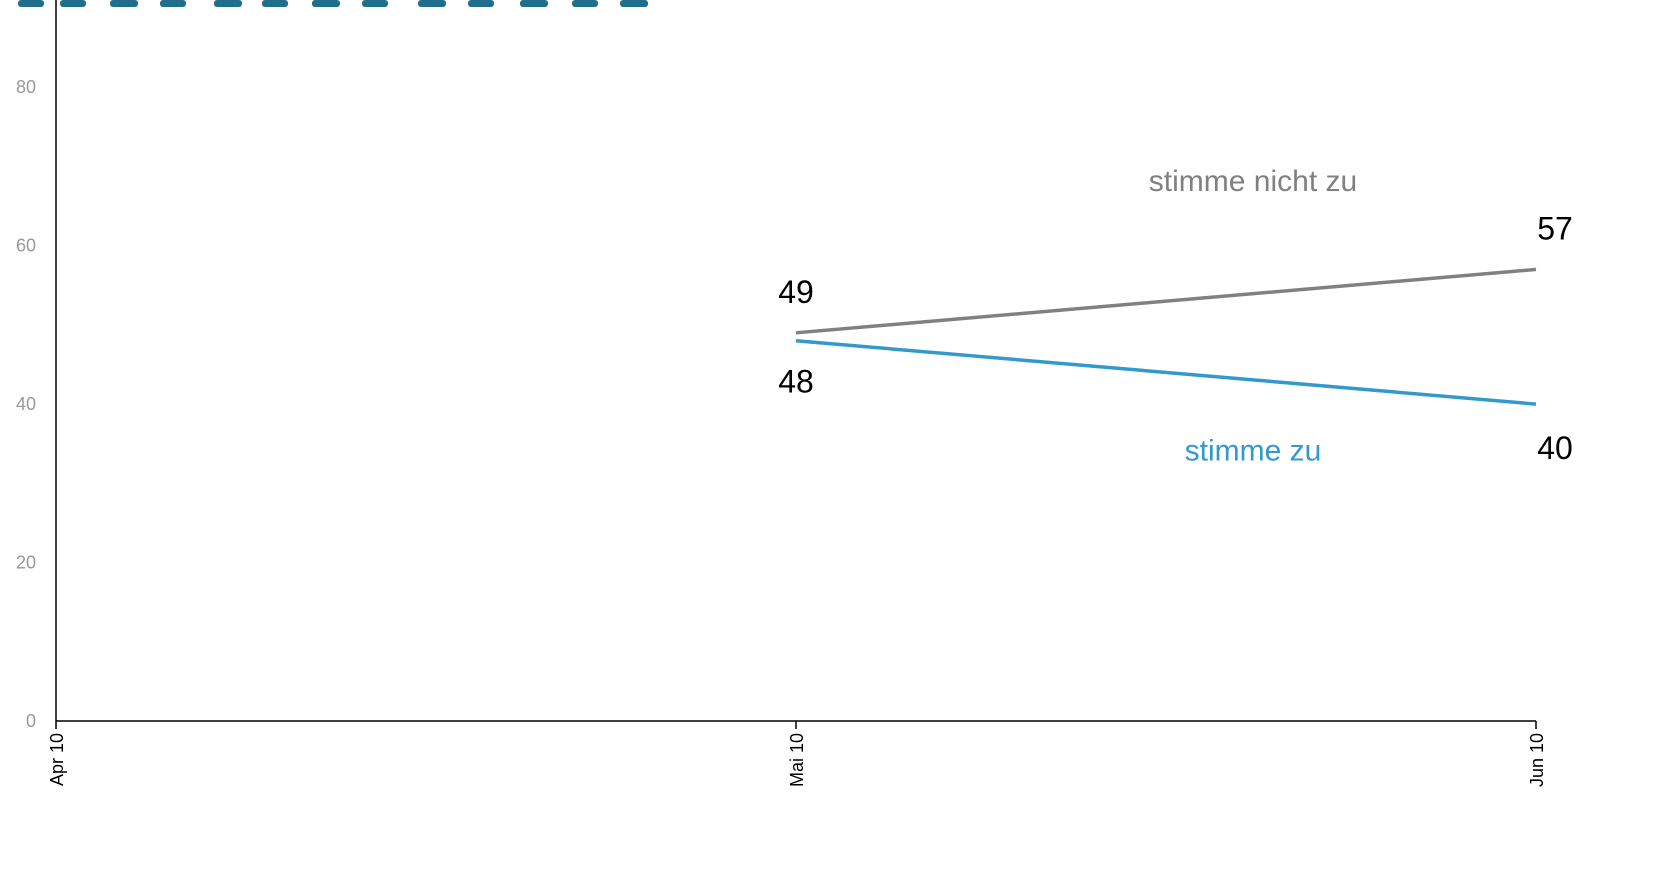  I want to click on series-names: stimme nicht zu stimme zu, so click(1253, 316).